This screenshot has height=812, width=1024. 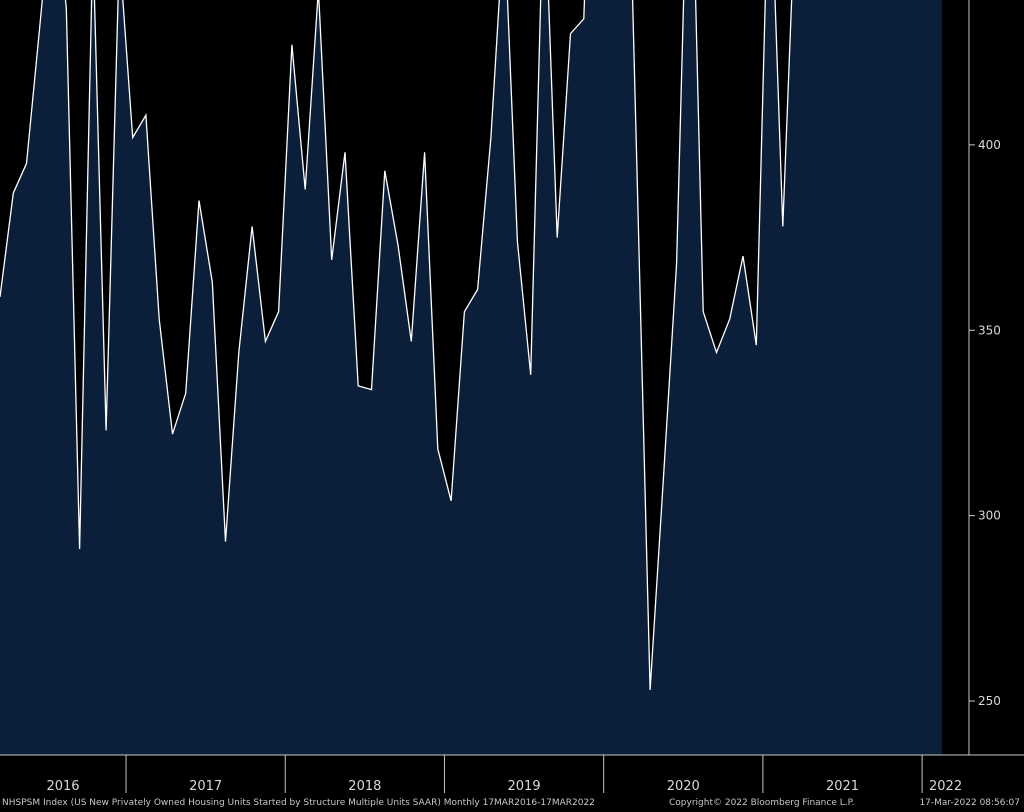 What do you see at coordinates (989, 330) in the screenshot?
I see `y-tick-label: 350` at bounding box center [989, 330].